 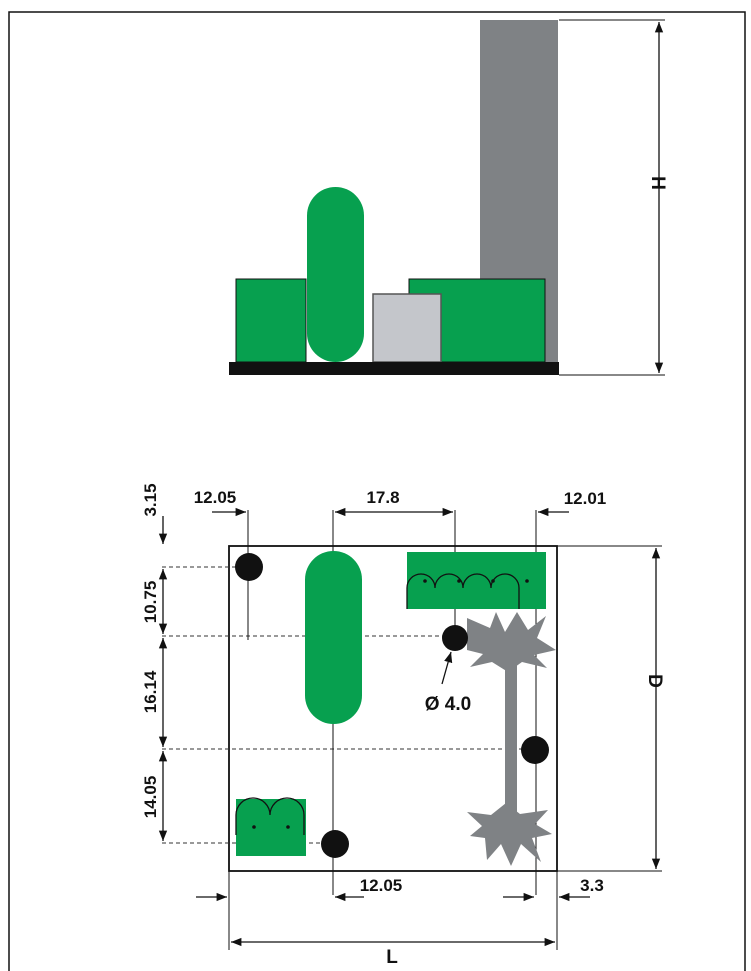 What do you see at coordinates (381, 885) in the screenshot?
I see `dim-bottom-hole-x: 12.05` at bounding box center [381, 885].